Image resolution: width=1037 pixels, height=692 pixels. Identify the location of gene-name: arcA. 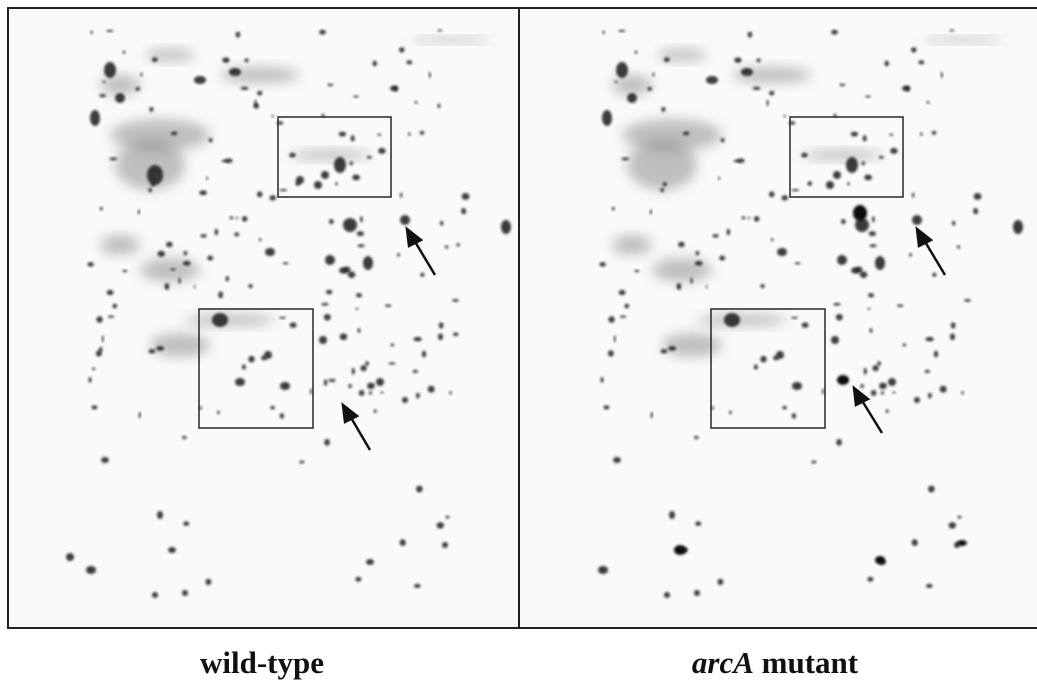
(722, 662).